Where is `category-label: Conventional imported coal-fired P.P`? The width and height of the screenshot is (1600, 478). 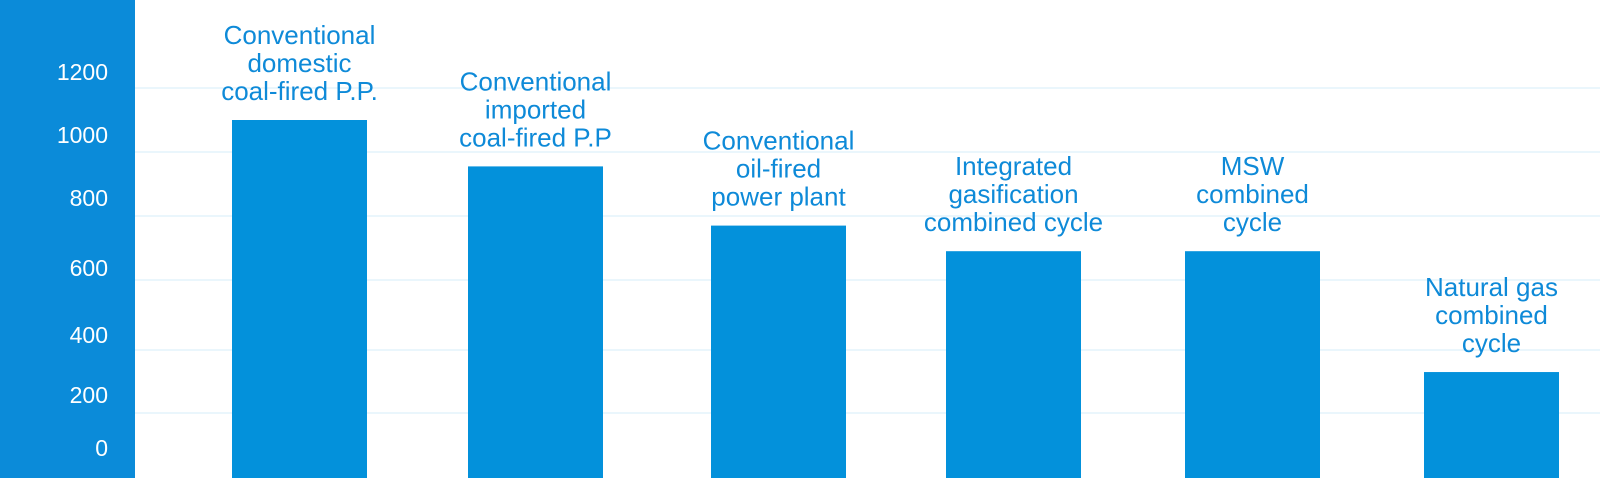
category-label: Conventional imported coal-fired P.P is located at coordinates (535, 109).